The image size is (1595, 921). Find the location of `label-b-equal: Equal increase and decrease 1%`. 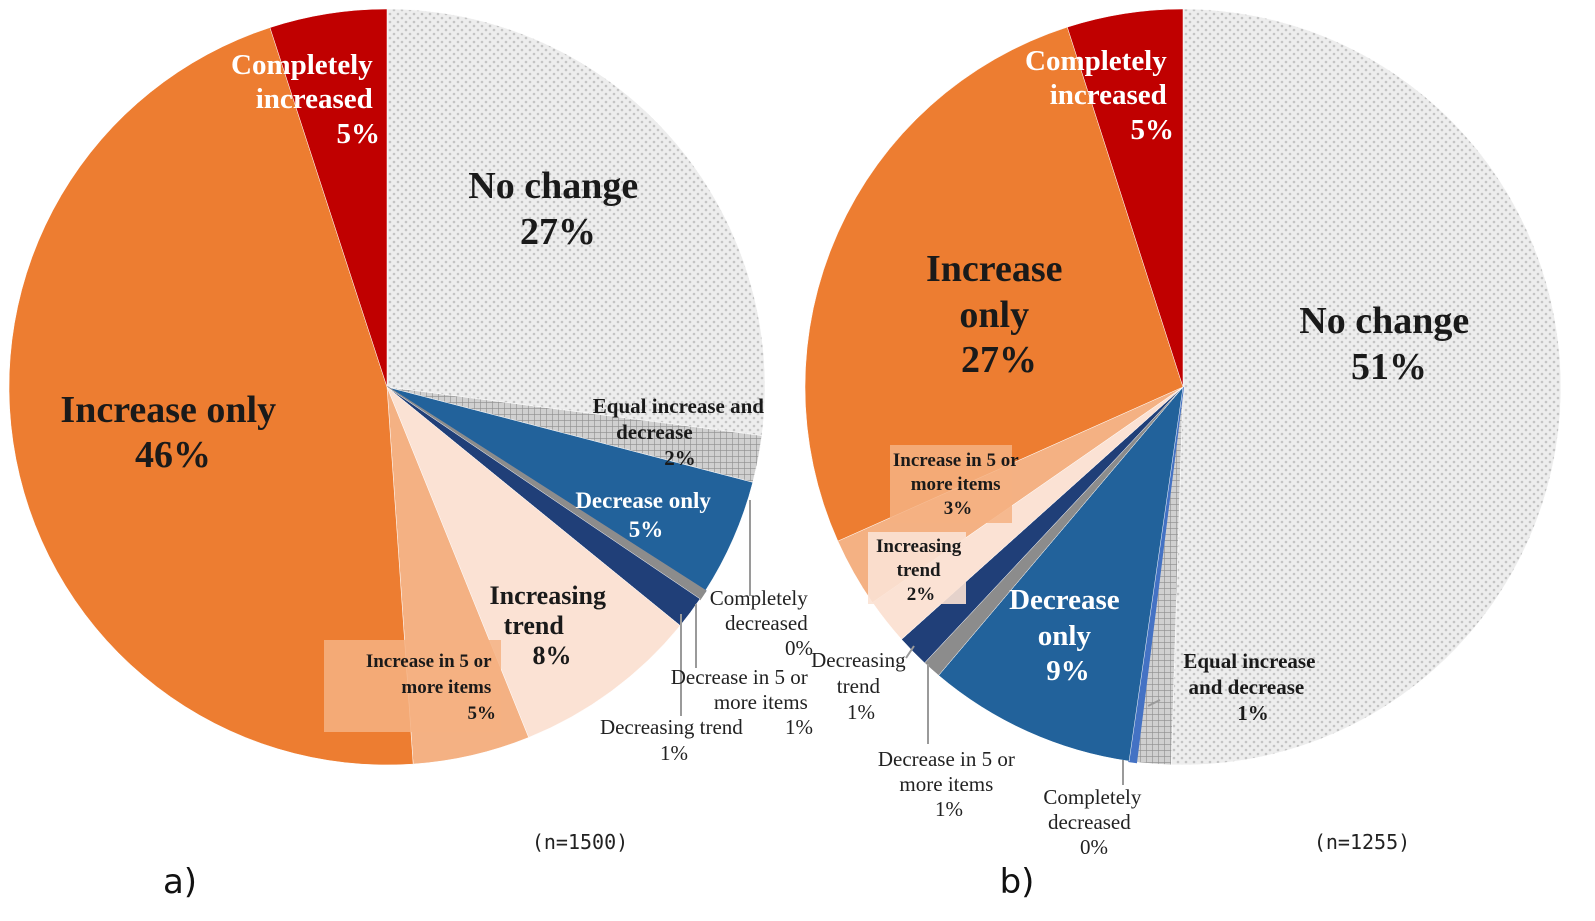

label-b-equal: Equal increase and decrease 1% is located at coordinates (1251, 687).